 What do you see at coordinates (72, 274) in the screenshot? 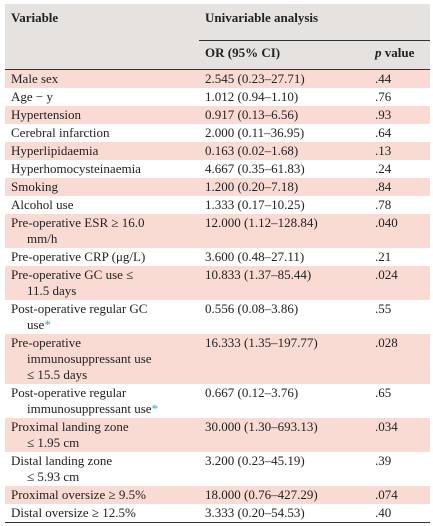
I see `variable-label: Pre-operative GC use ≤` at bounding box center [72, 274].